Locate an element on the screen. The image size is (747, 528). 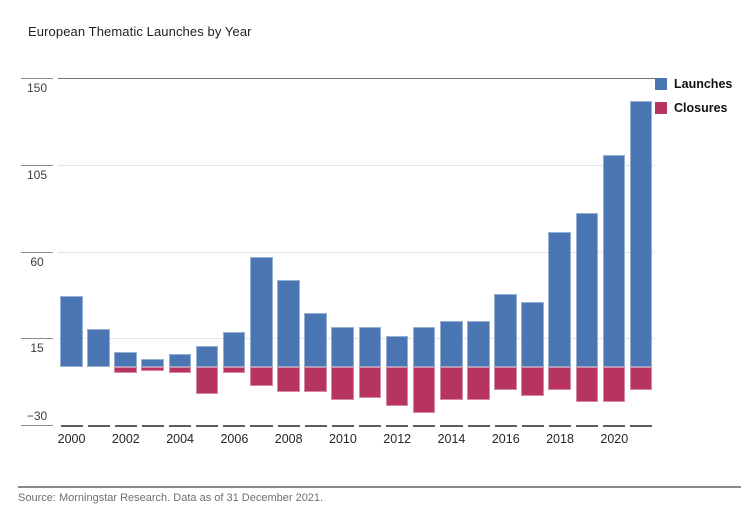
legend: Launches Closures is located at coordinates (693, 101).